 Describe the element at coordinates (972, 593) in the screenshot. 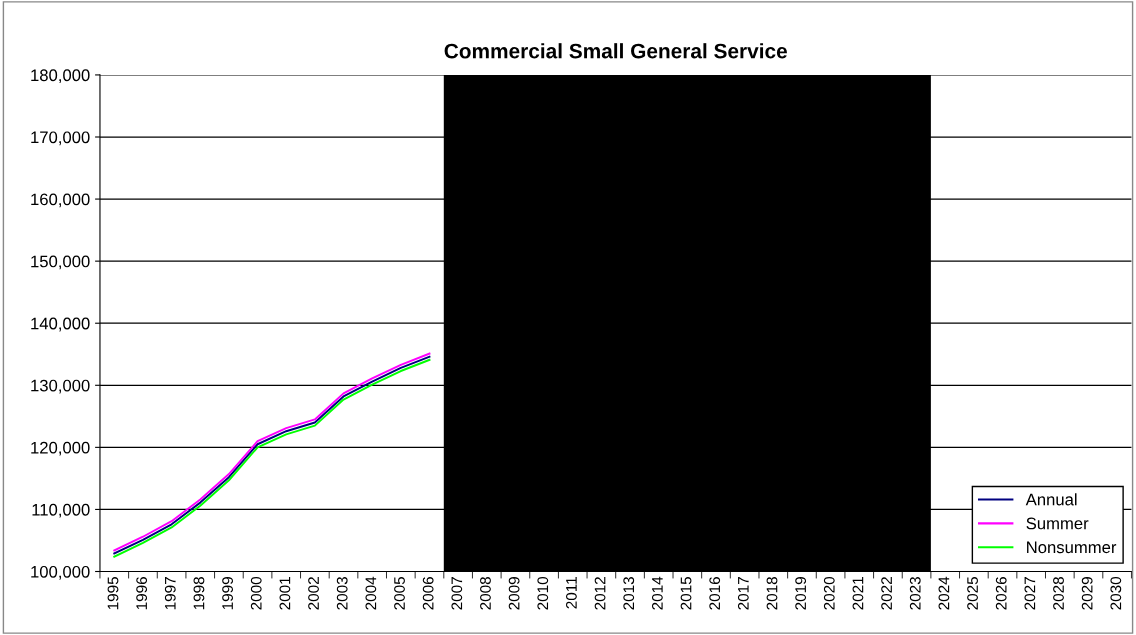

I see `x-tick-label: 2025` at that location.